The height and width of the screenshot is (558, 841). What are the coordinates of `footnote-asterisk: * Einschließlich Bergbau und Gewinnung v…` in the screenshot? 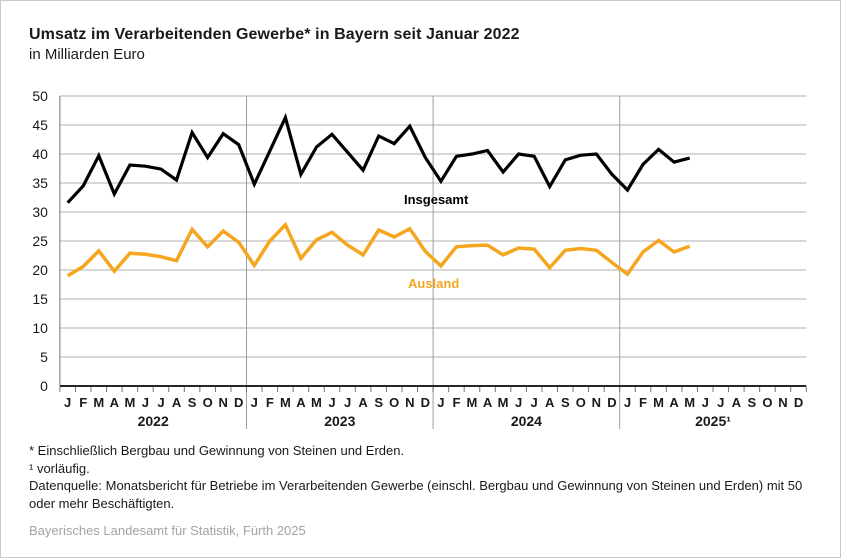 It's located at (217, 450).